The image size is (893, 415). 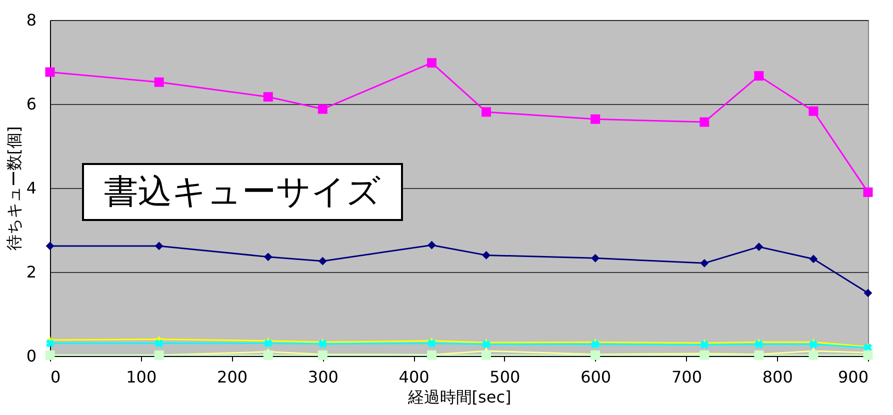 I want to click on y-axis-title: 待ちキュー数[個], so click(x=14, y=188).